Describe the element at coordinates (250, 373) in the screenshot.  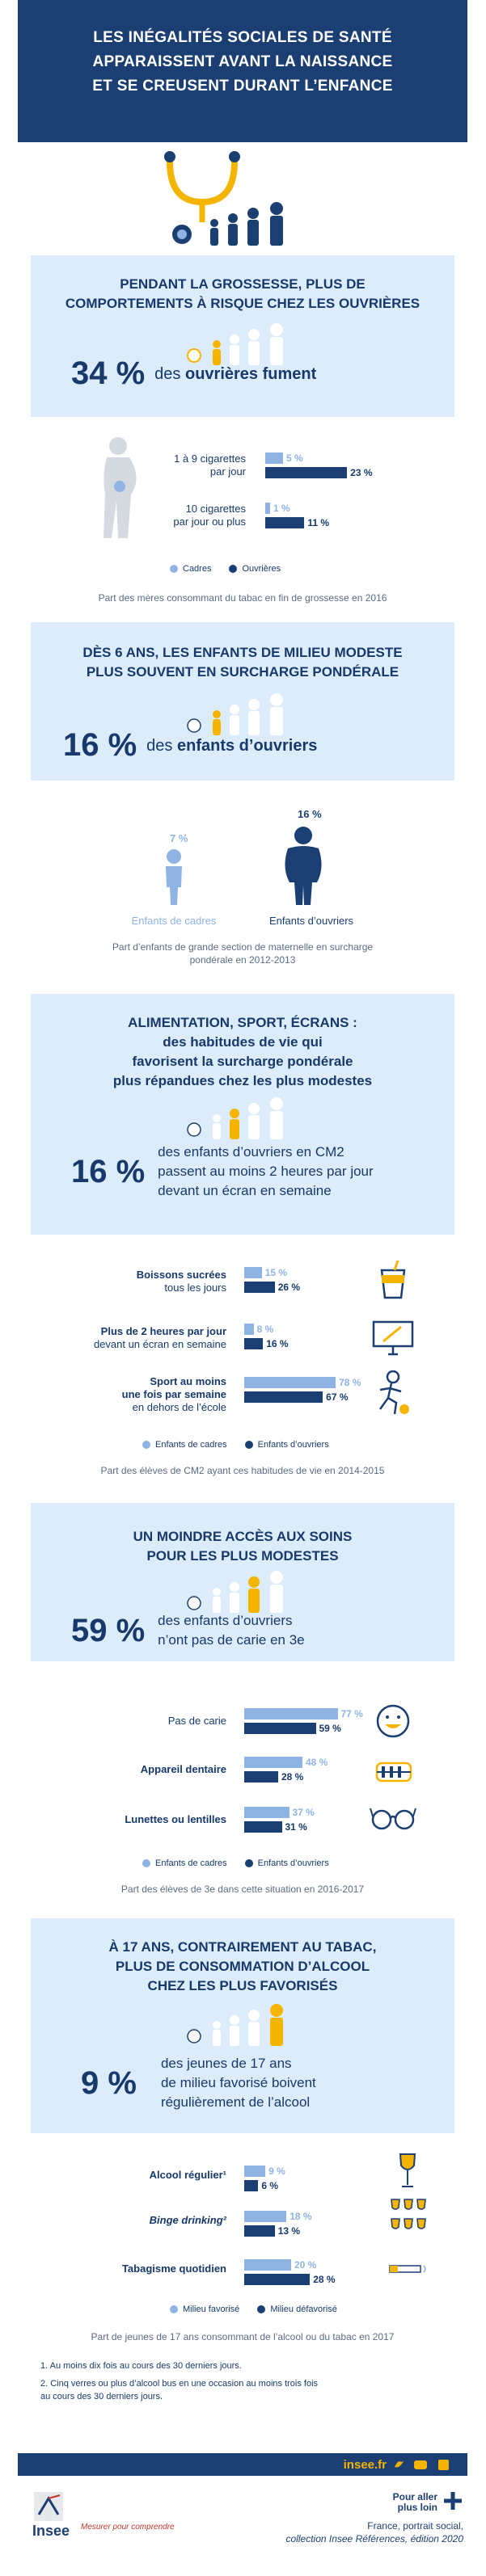
I see `stat-text-bold: ouvrières fument` at that location.